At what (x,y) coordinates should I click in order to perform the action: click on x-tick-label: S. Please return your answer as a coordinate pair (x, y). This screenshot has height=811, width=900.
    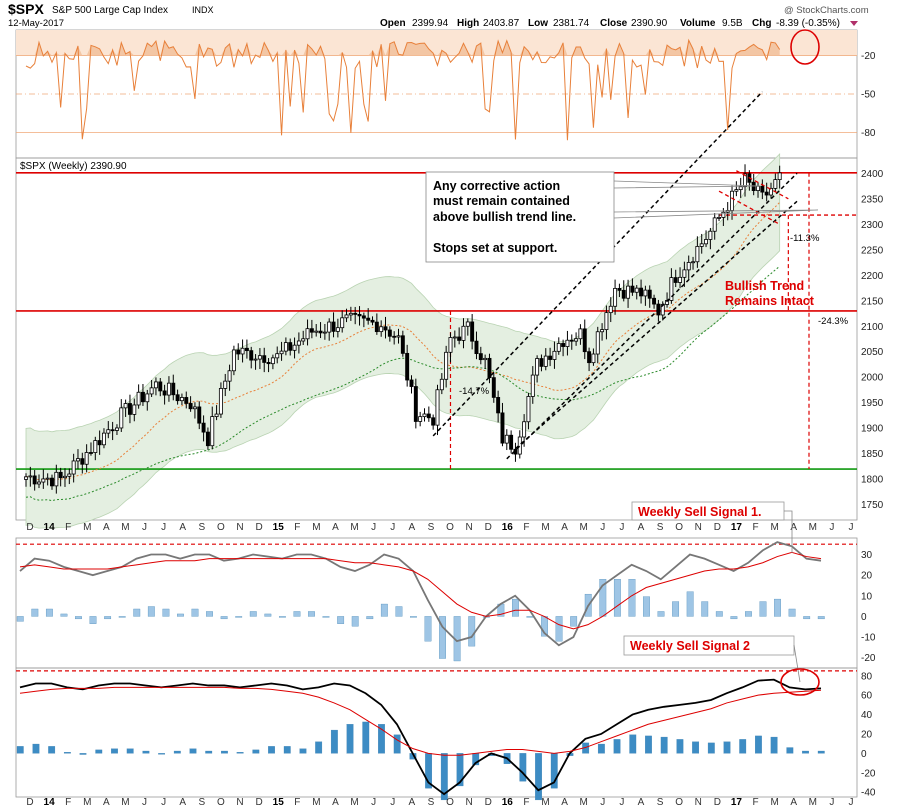
    Looking at the image, I should click on (660, 527).